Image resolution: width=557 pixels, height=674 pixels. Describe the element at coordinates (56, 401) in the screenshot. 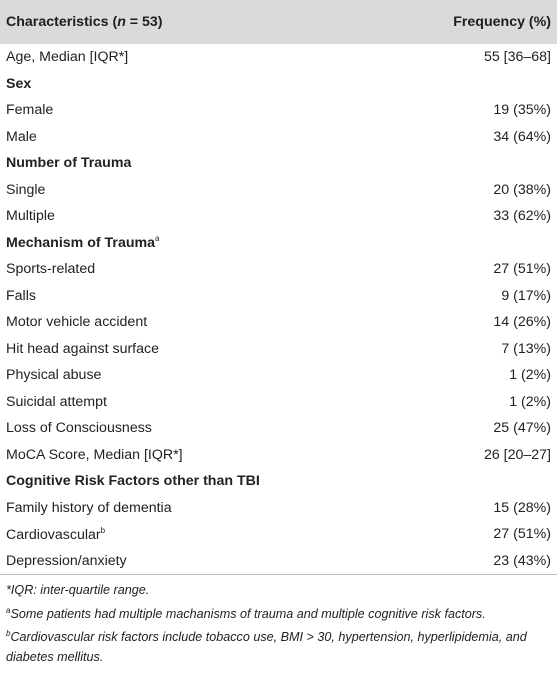

I see `label-text: Suicidal attempt` at that location.